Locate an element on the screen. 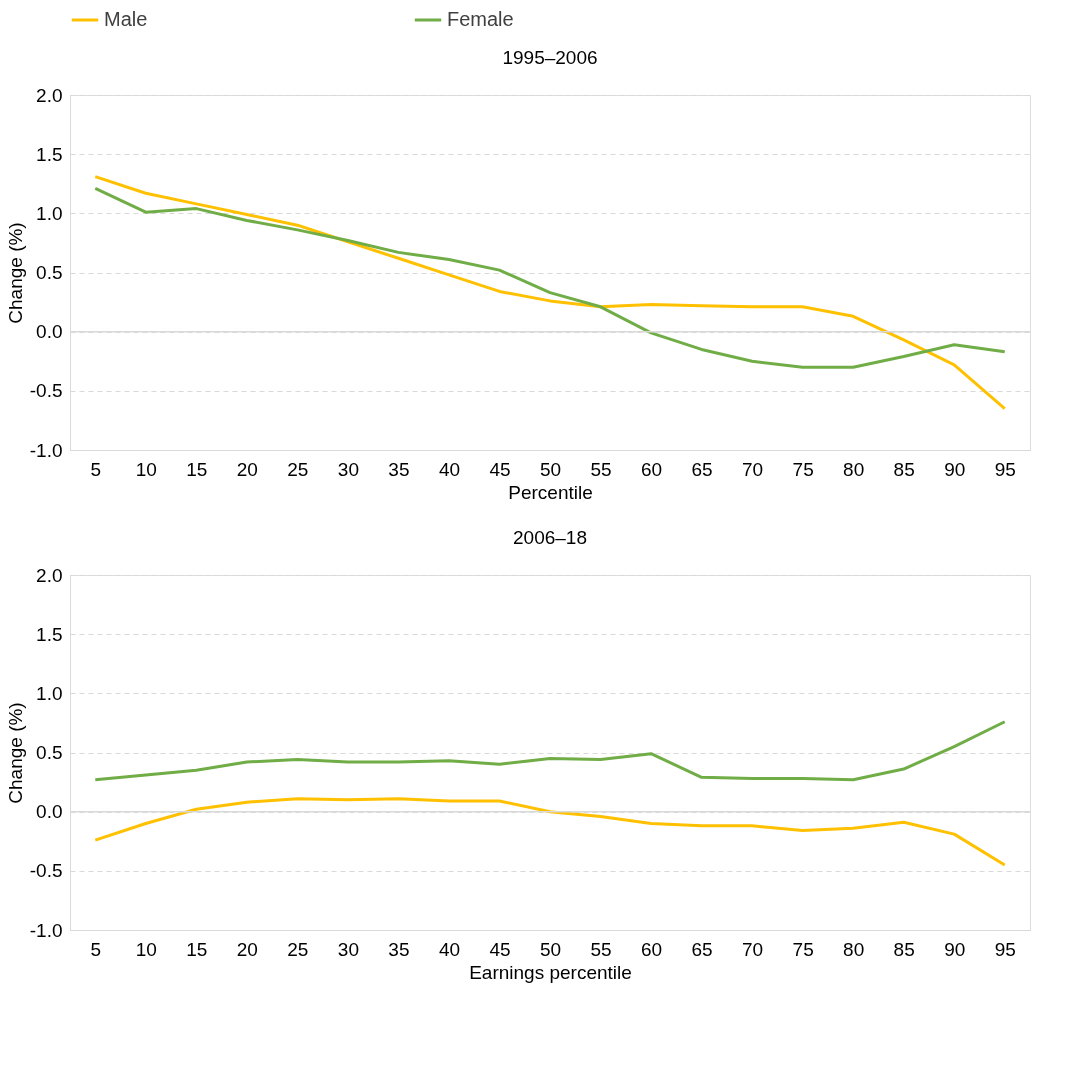 Image resolution: width=1076 pixels, height=1074 pixels. legend-label: Female is located at coordinates (480, 19).